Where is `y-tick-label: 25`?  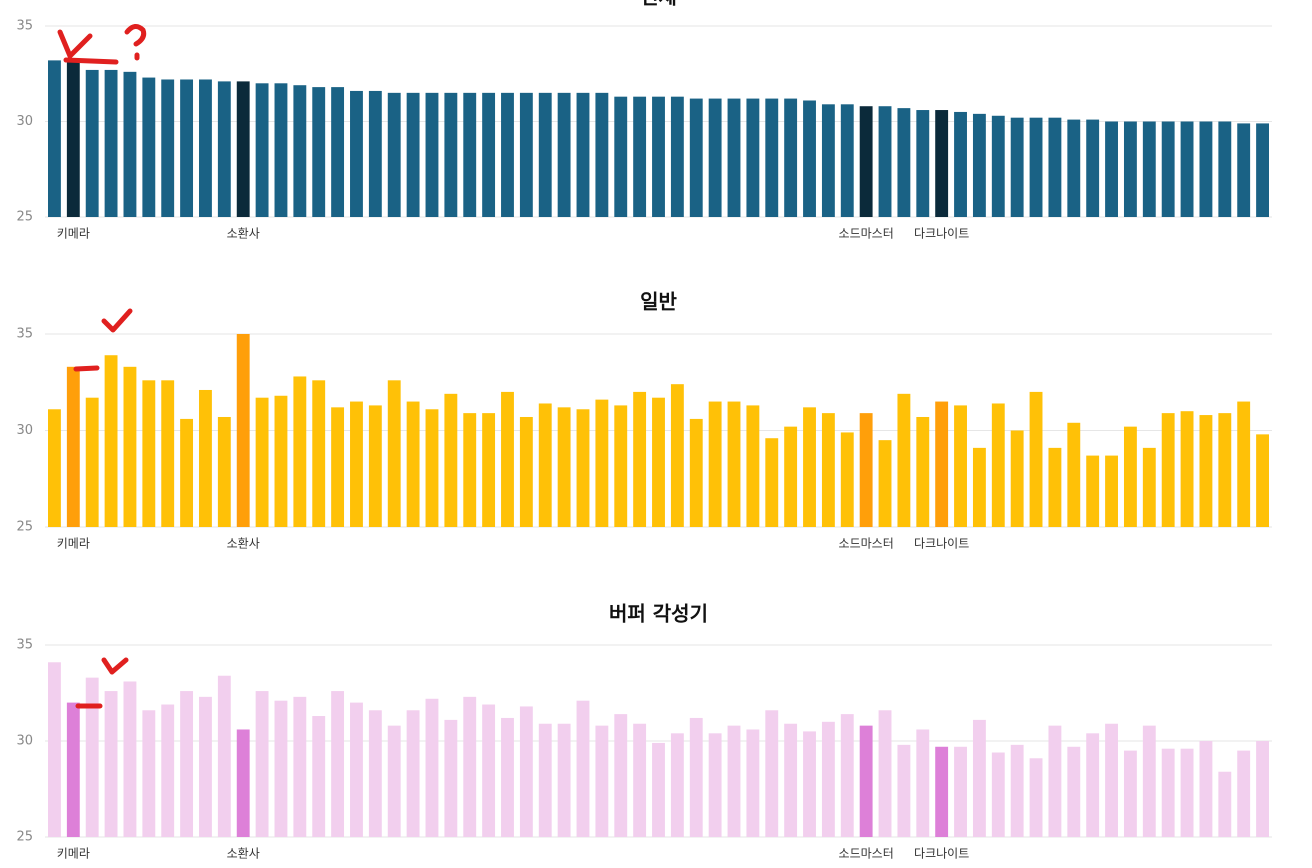 y-tick-label: 25 is located at coordinates (24, 217).